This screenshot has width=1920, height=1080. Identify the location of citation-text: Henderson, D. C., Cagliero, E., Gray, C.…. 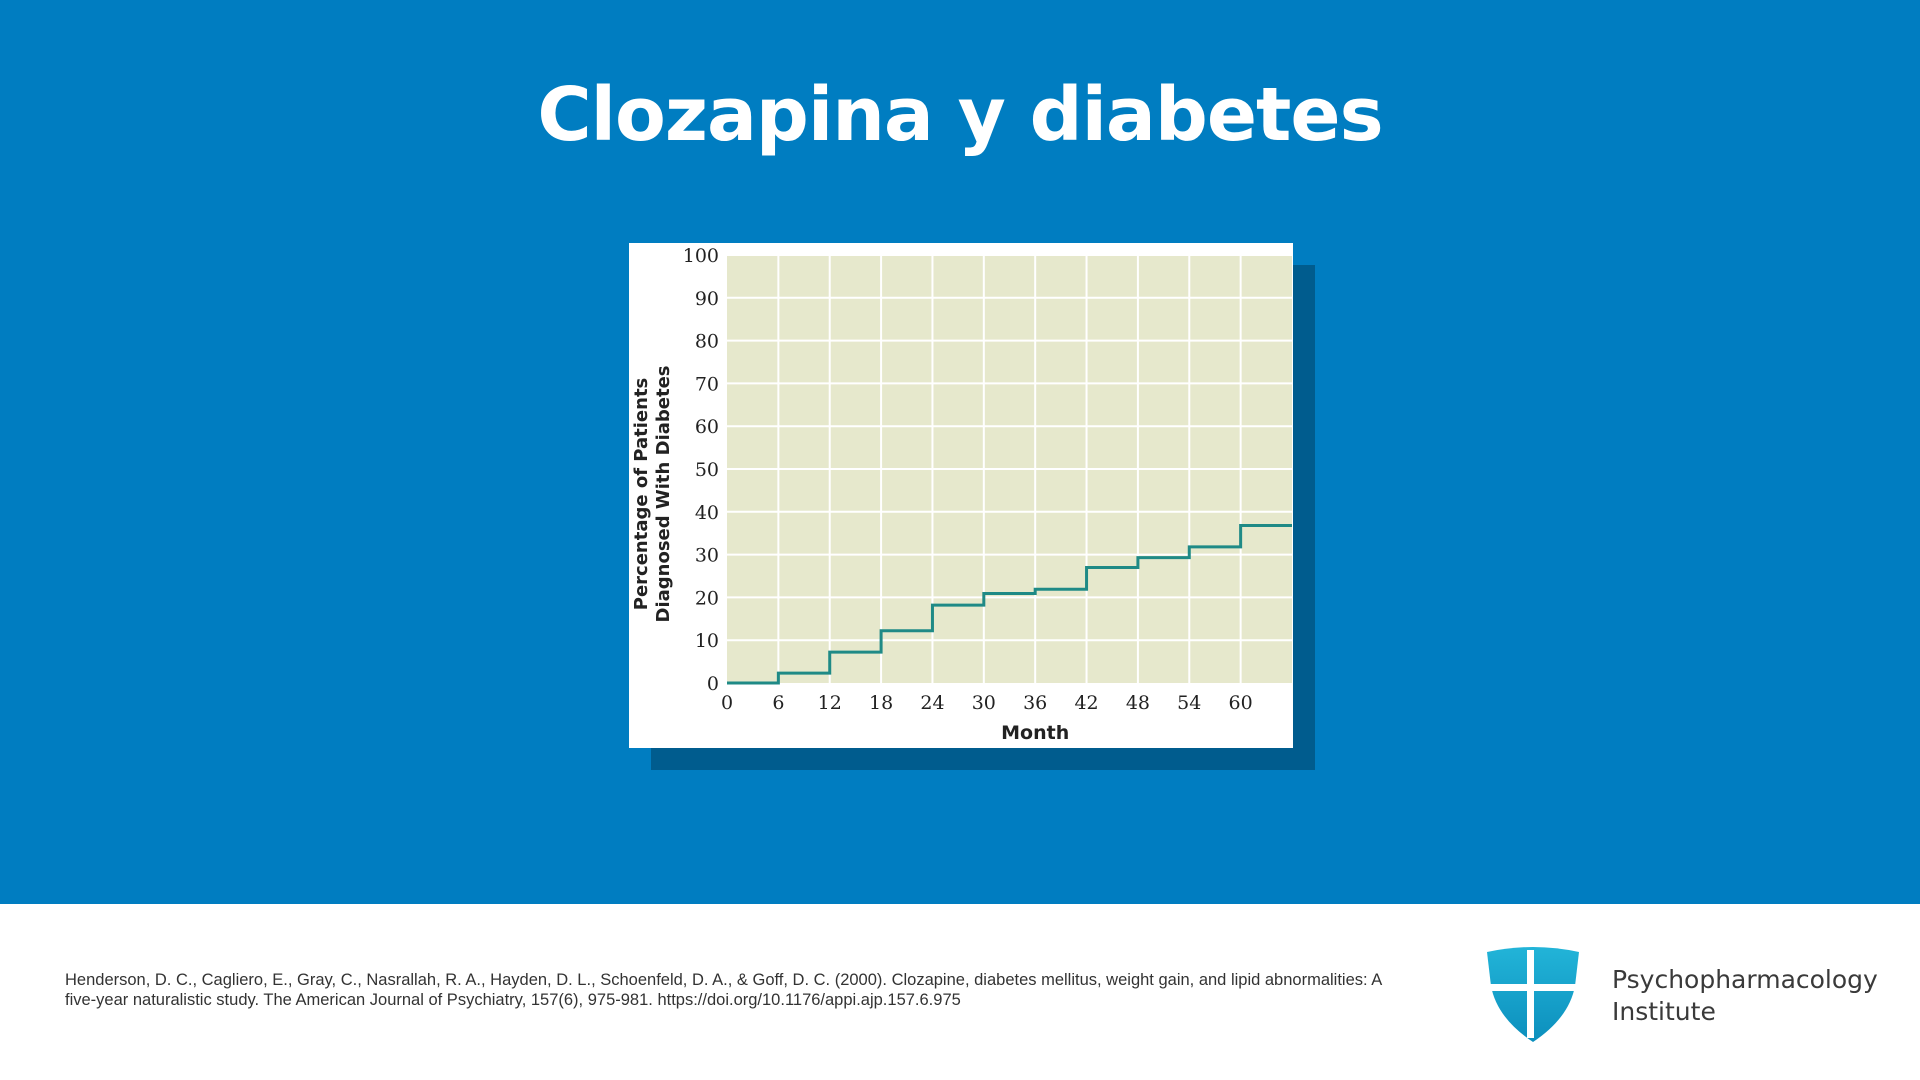
(723, 990).